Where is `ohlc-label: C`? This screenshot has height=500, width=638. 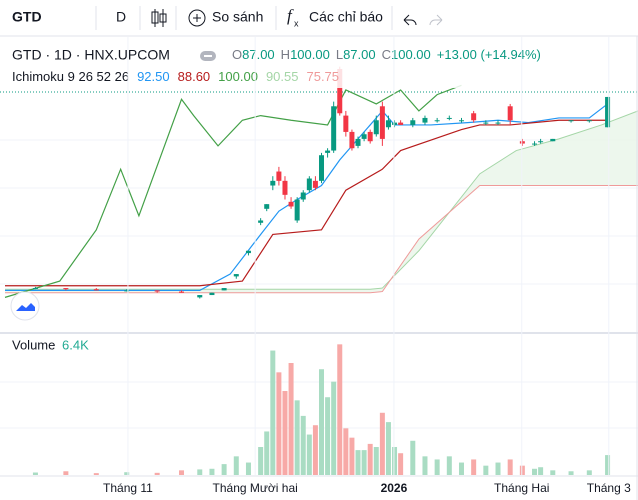
ohlc-label: C is located at coordinates (386, 54).